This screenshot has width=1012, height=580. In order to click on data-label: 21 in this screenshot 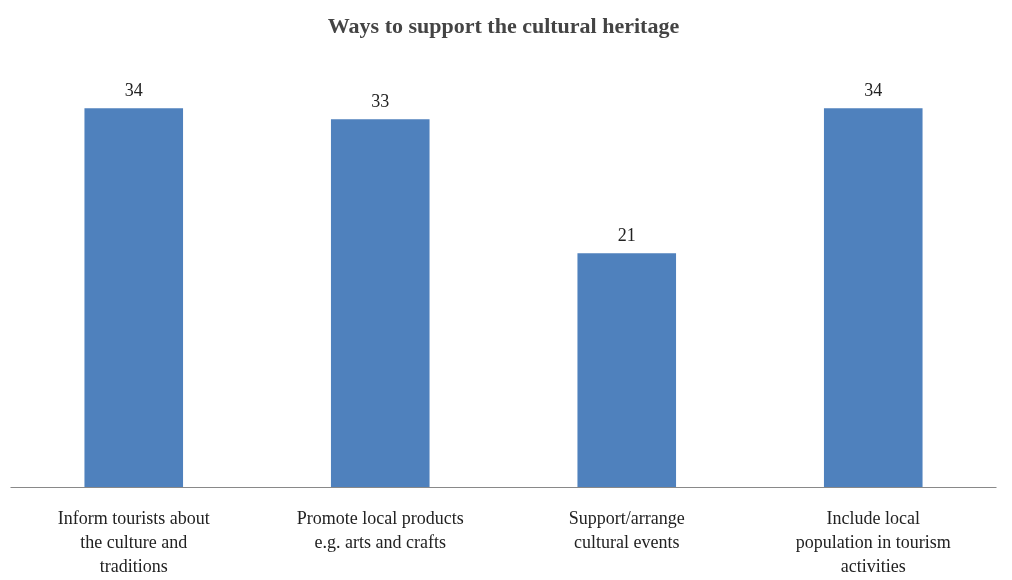, I will do `click(626, 235)`.